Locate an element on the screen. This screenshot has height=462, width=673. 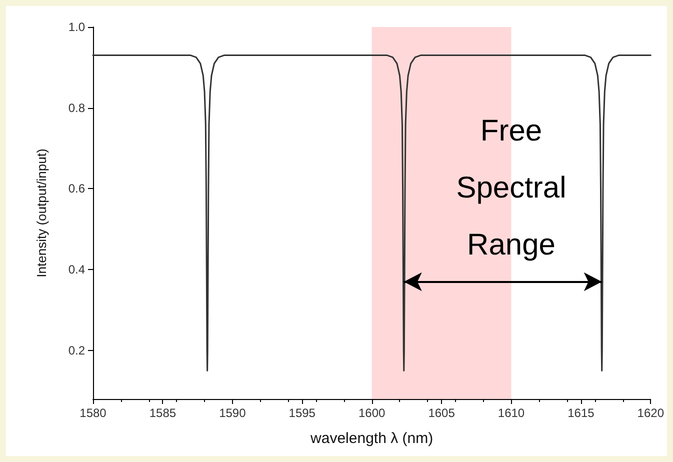
x-tick-label: 1600 is located at coordinates (372, 413).